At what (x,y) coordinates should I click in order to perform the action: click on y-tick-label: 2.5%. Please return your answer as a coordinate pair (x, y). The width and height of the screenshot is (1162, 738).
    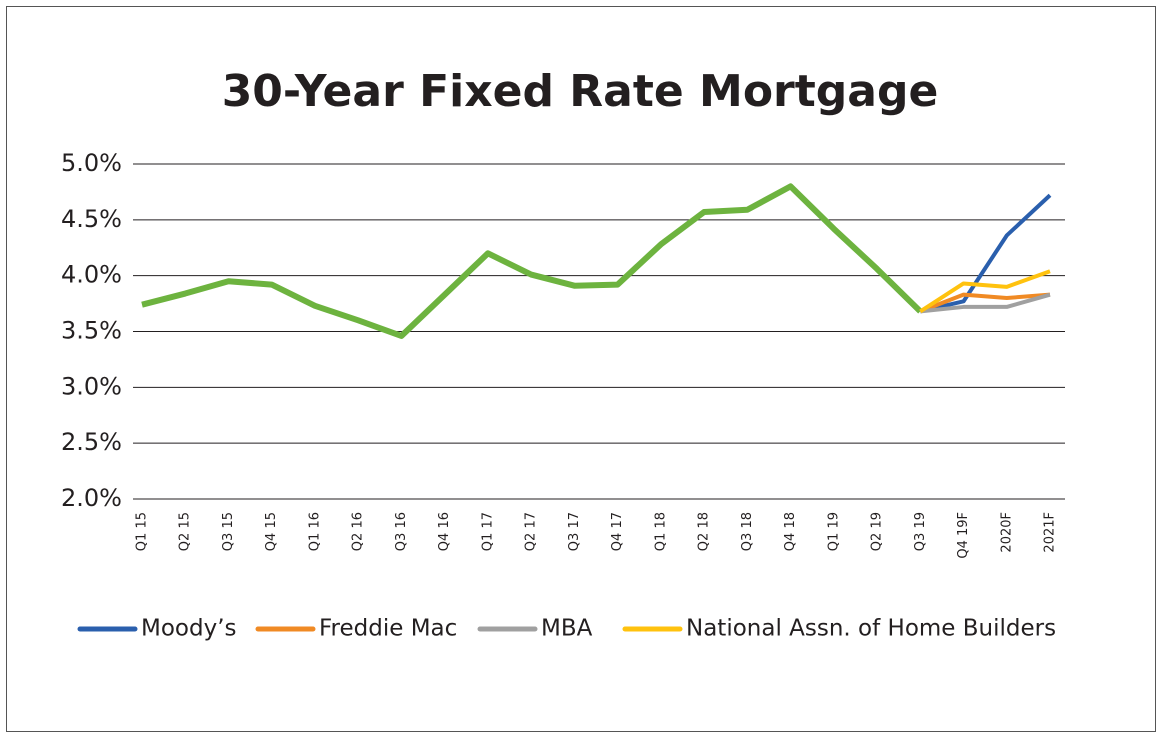
    Looking at the image, I should click on (91, 442).